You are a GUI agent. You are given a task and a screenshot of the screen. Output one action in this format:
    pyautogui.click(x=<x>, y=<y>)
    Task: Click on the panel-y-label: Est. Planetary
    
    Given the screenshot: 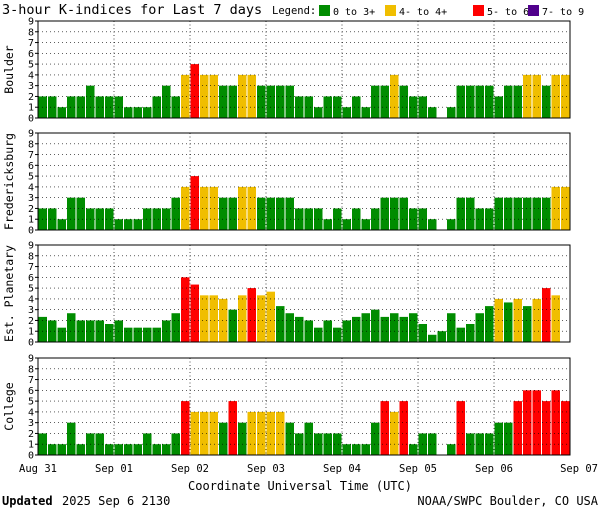 What is the action you would take?
    pyautogui.click(x=9, y=293)
    